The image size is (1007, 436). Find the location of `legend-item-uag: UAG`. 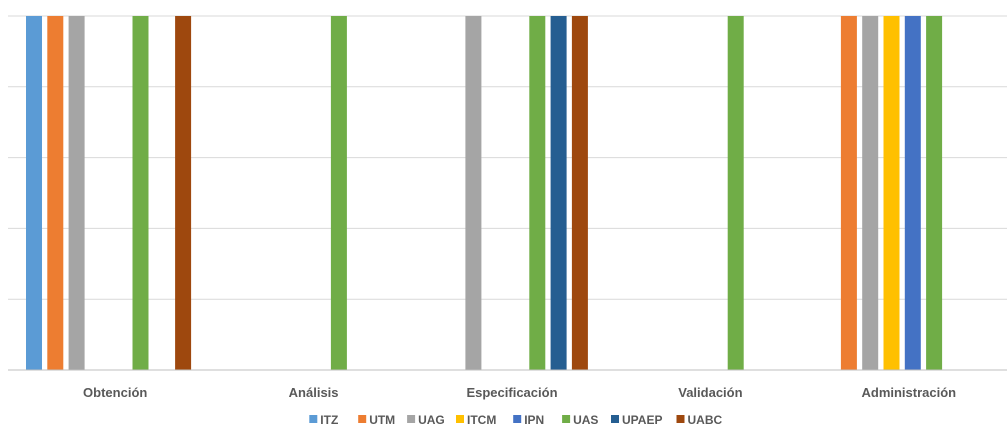

legend-item-uag: UAG is located at coordinates (426, 420).